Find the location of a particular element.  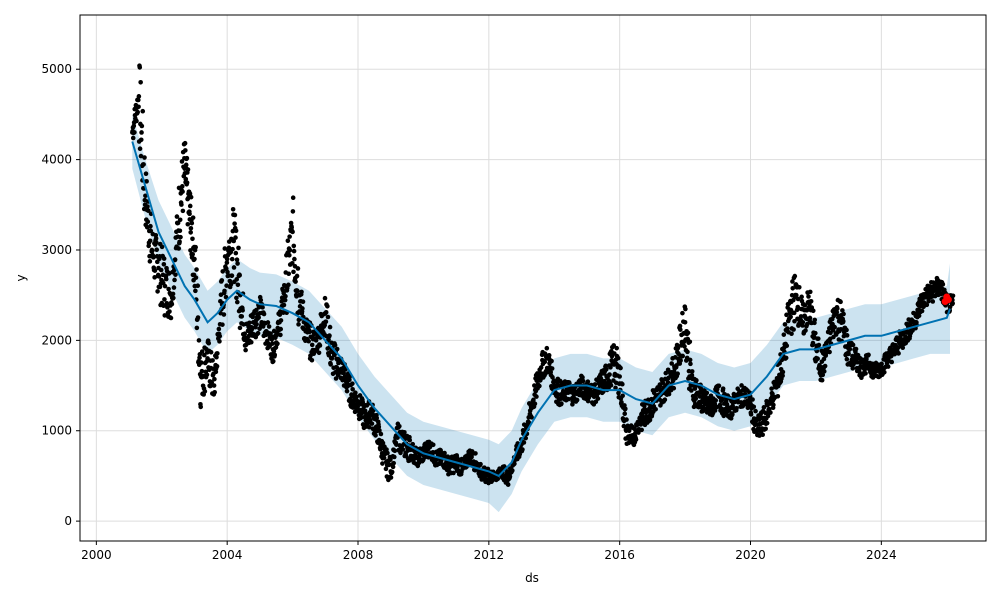

x-tick-label: 2008 is located at coordinates (358, 555).